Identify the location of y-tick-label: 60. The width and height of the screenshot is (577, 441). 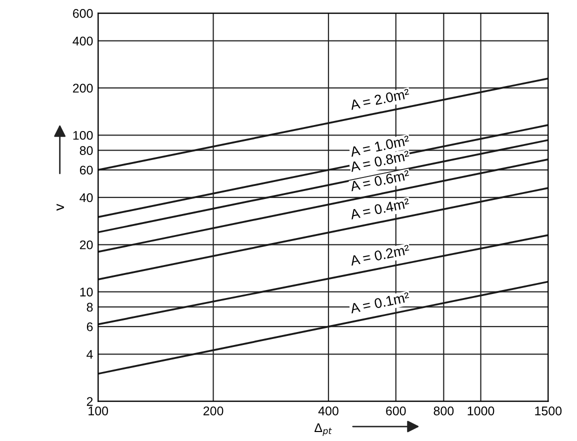
(86, 170).